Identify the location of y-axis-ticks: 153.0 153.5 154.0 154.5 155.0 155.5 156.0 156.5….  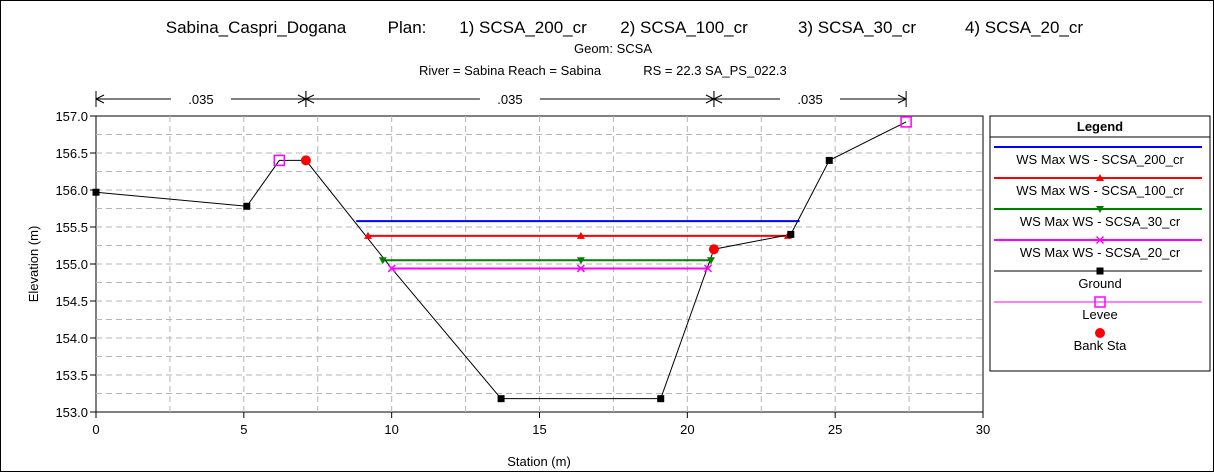
(75, 264).